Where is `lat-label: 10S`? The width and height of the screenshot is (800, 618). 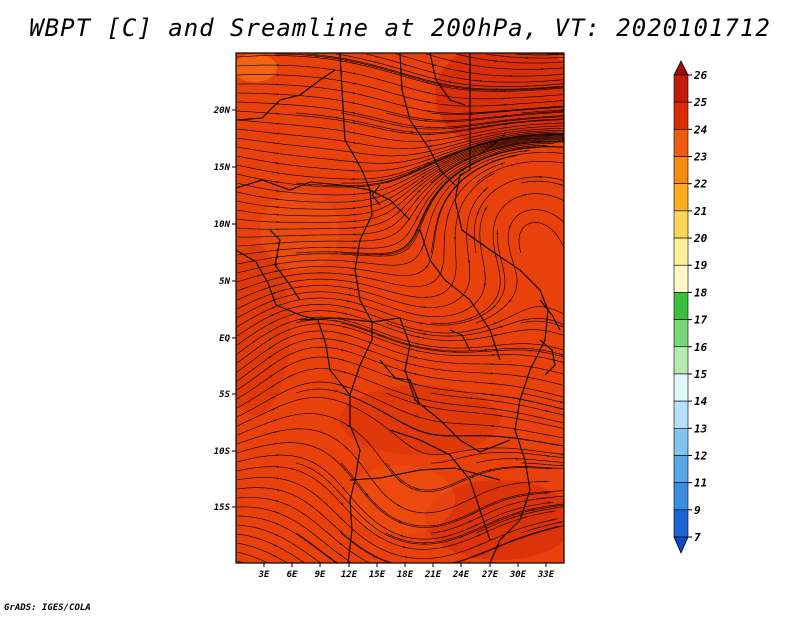
lat-label: 10S is located at coordinates (222, 452).